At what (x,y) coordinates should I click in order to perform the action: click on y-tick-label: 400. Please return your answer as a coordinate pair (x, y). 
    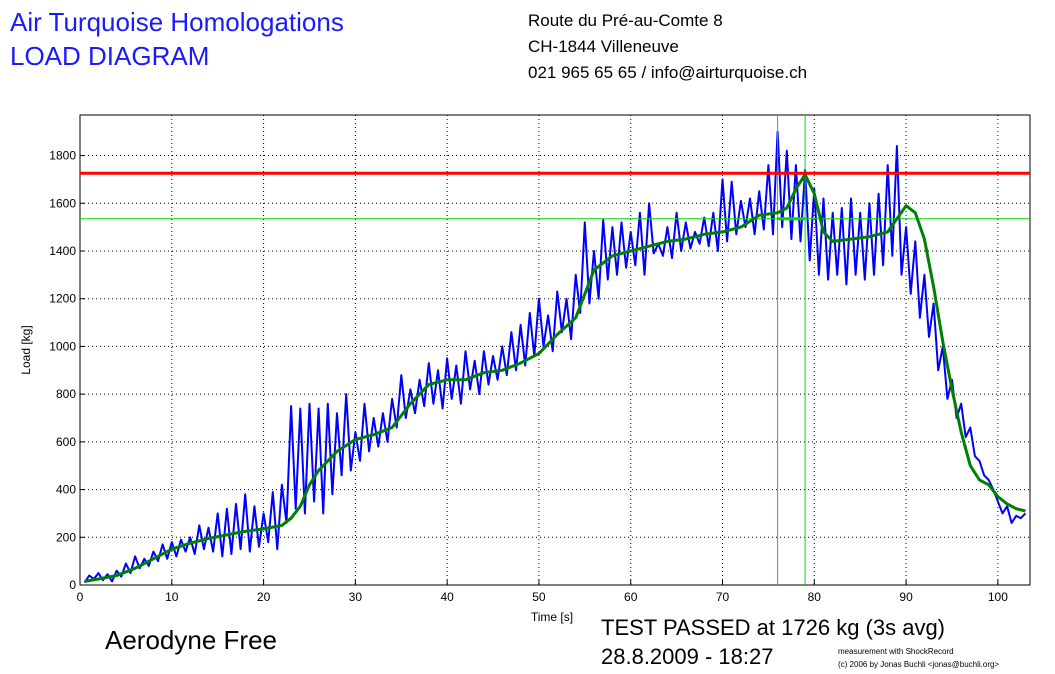
    Looking at the image, I should click on (66, 490).